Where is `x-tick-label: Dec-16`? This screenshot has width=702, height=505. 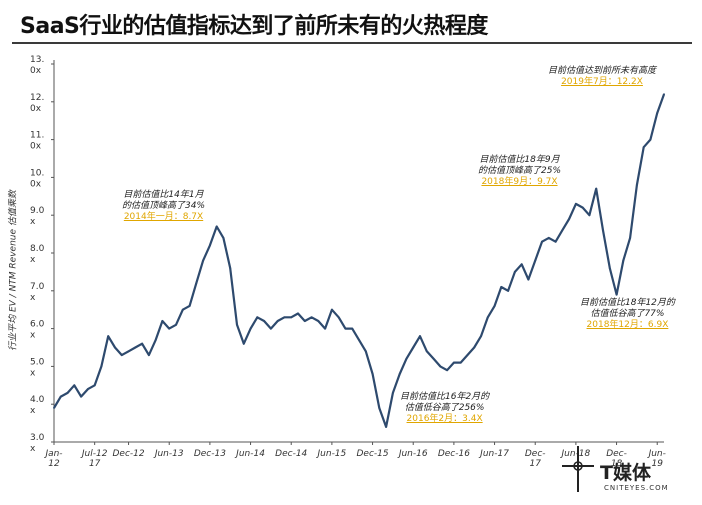 x-tick-label: Dec-16 is located at coordinates (454, 454).